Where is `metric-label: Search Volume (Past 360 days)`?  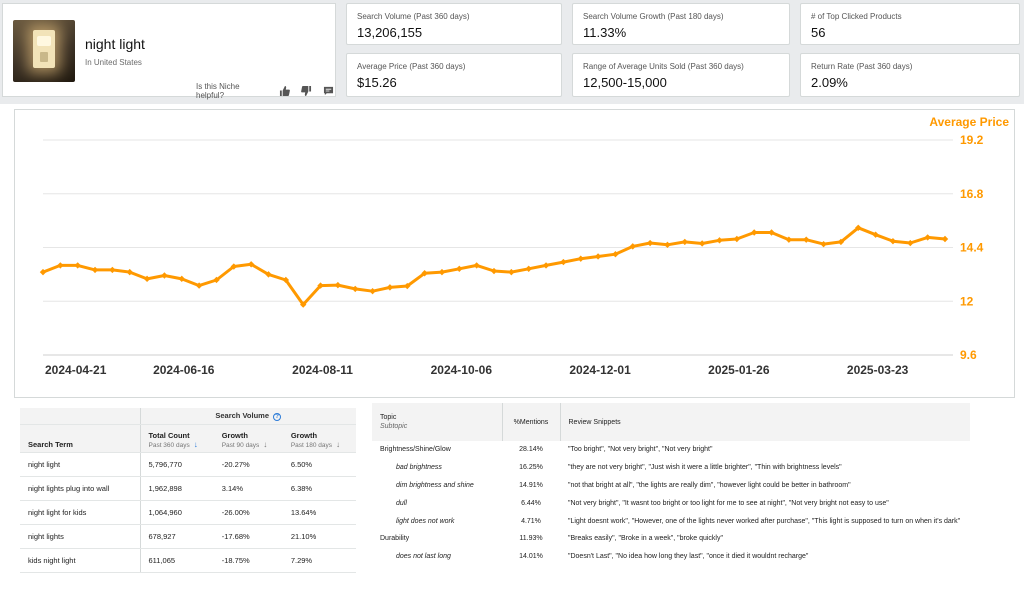 metric-label: Search Volume (Past 360 days) is located at coordinates (413, 16).